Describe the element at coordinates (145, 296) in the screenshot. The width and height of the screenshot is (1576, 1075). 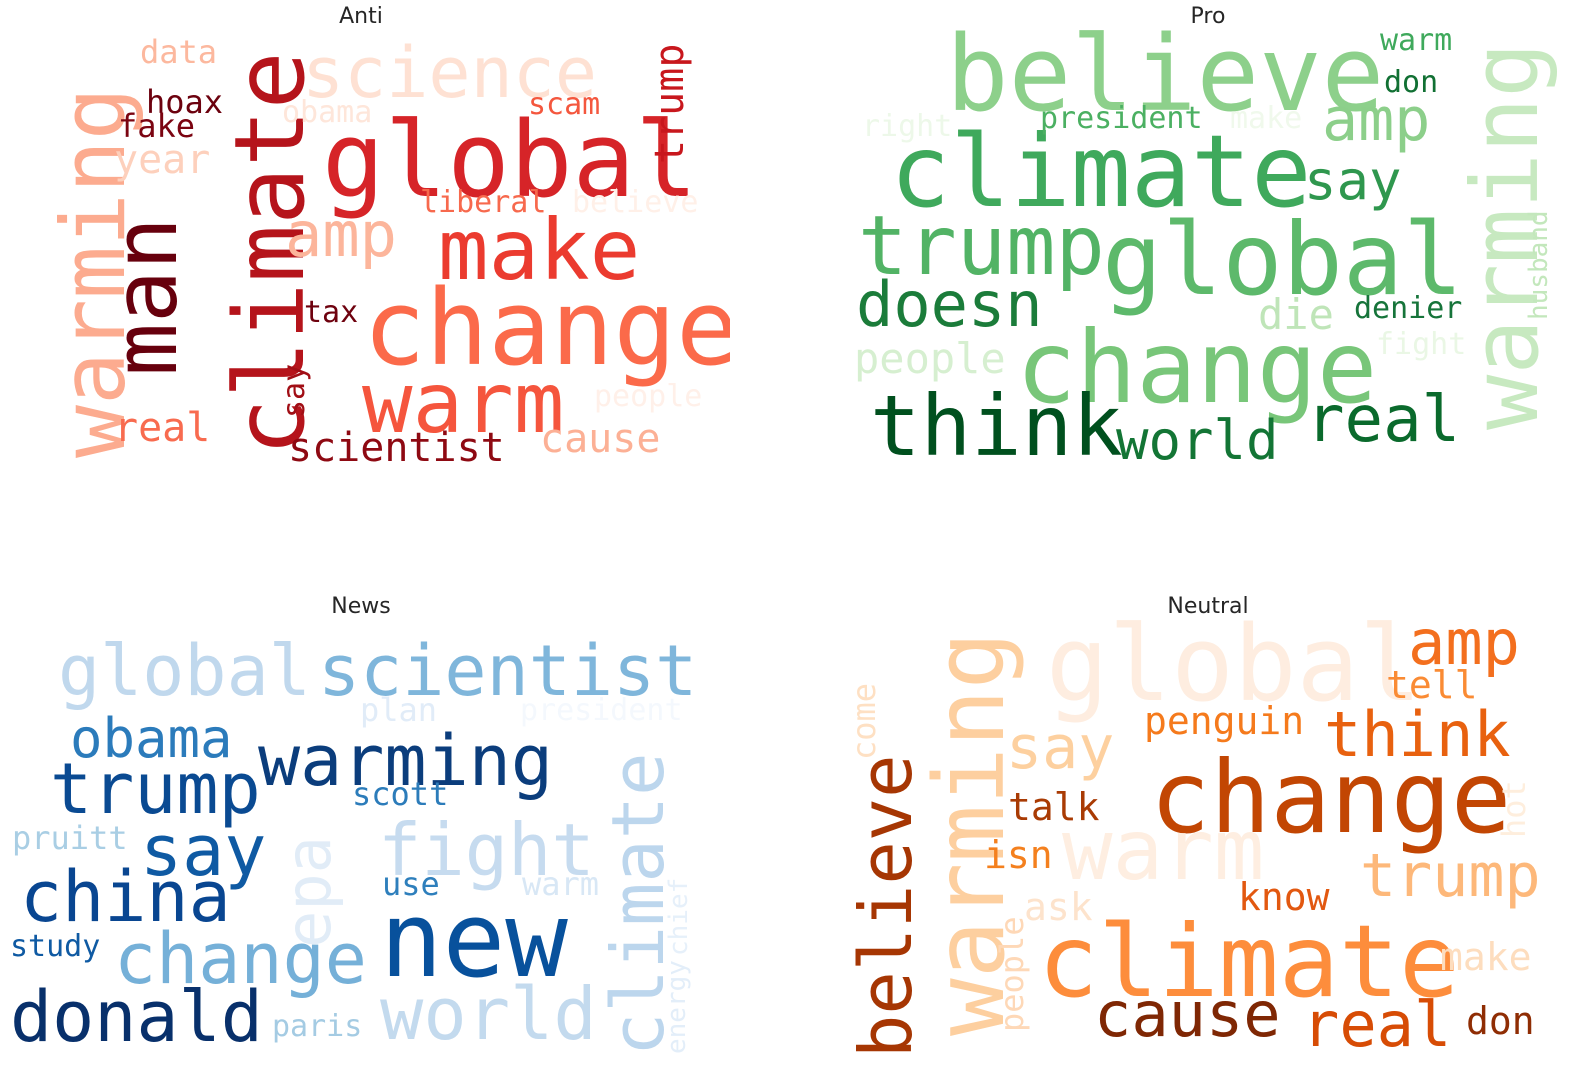
I see `cloud-word: man` at that location.